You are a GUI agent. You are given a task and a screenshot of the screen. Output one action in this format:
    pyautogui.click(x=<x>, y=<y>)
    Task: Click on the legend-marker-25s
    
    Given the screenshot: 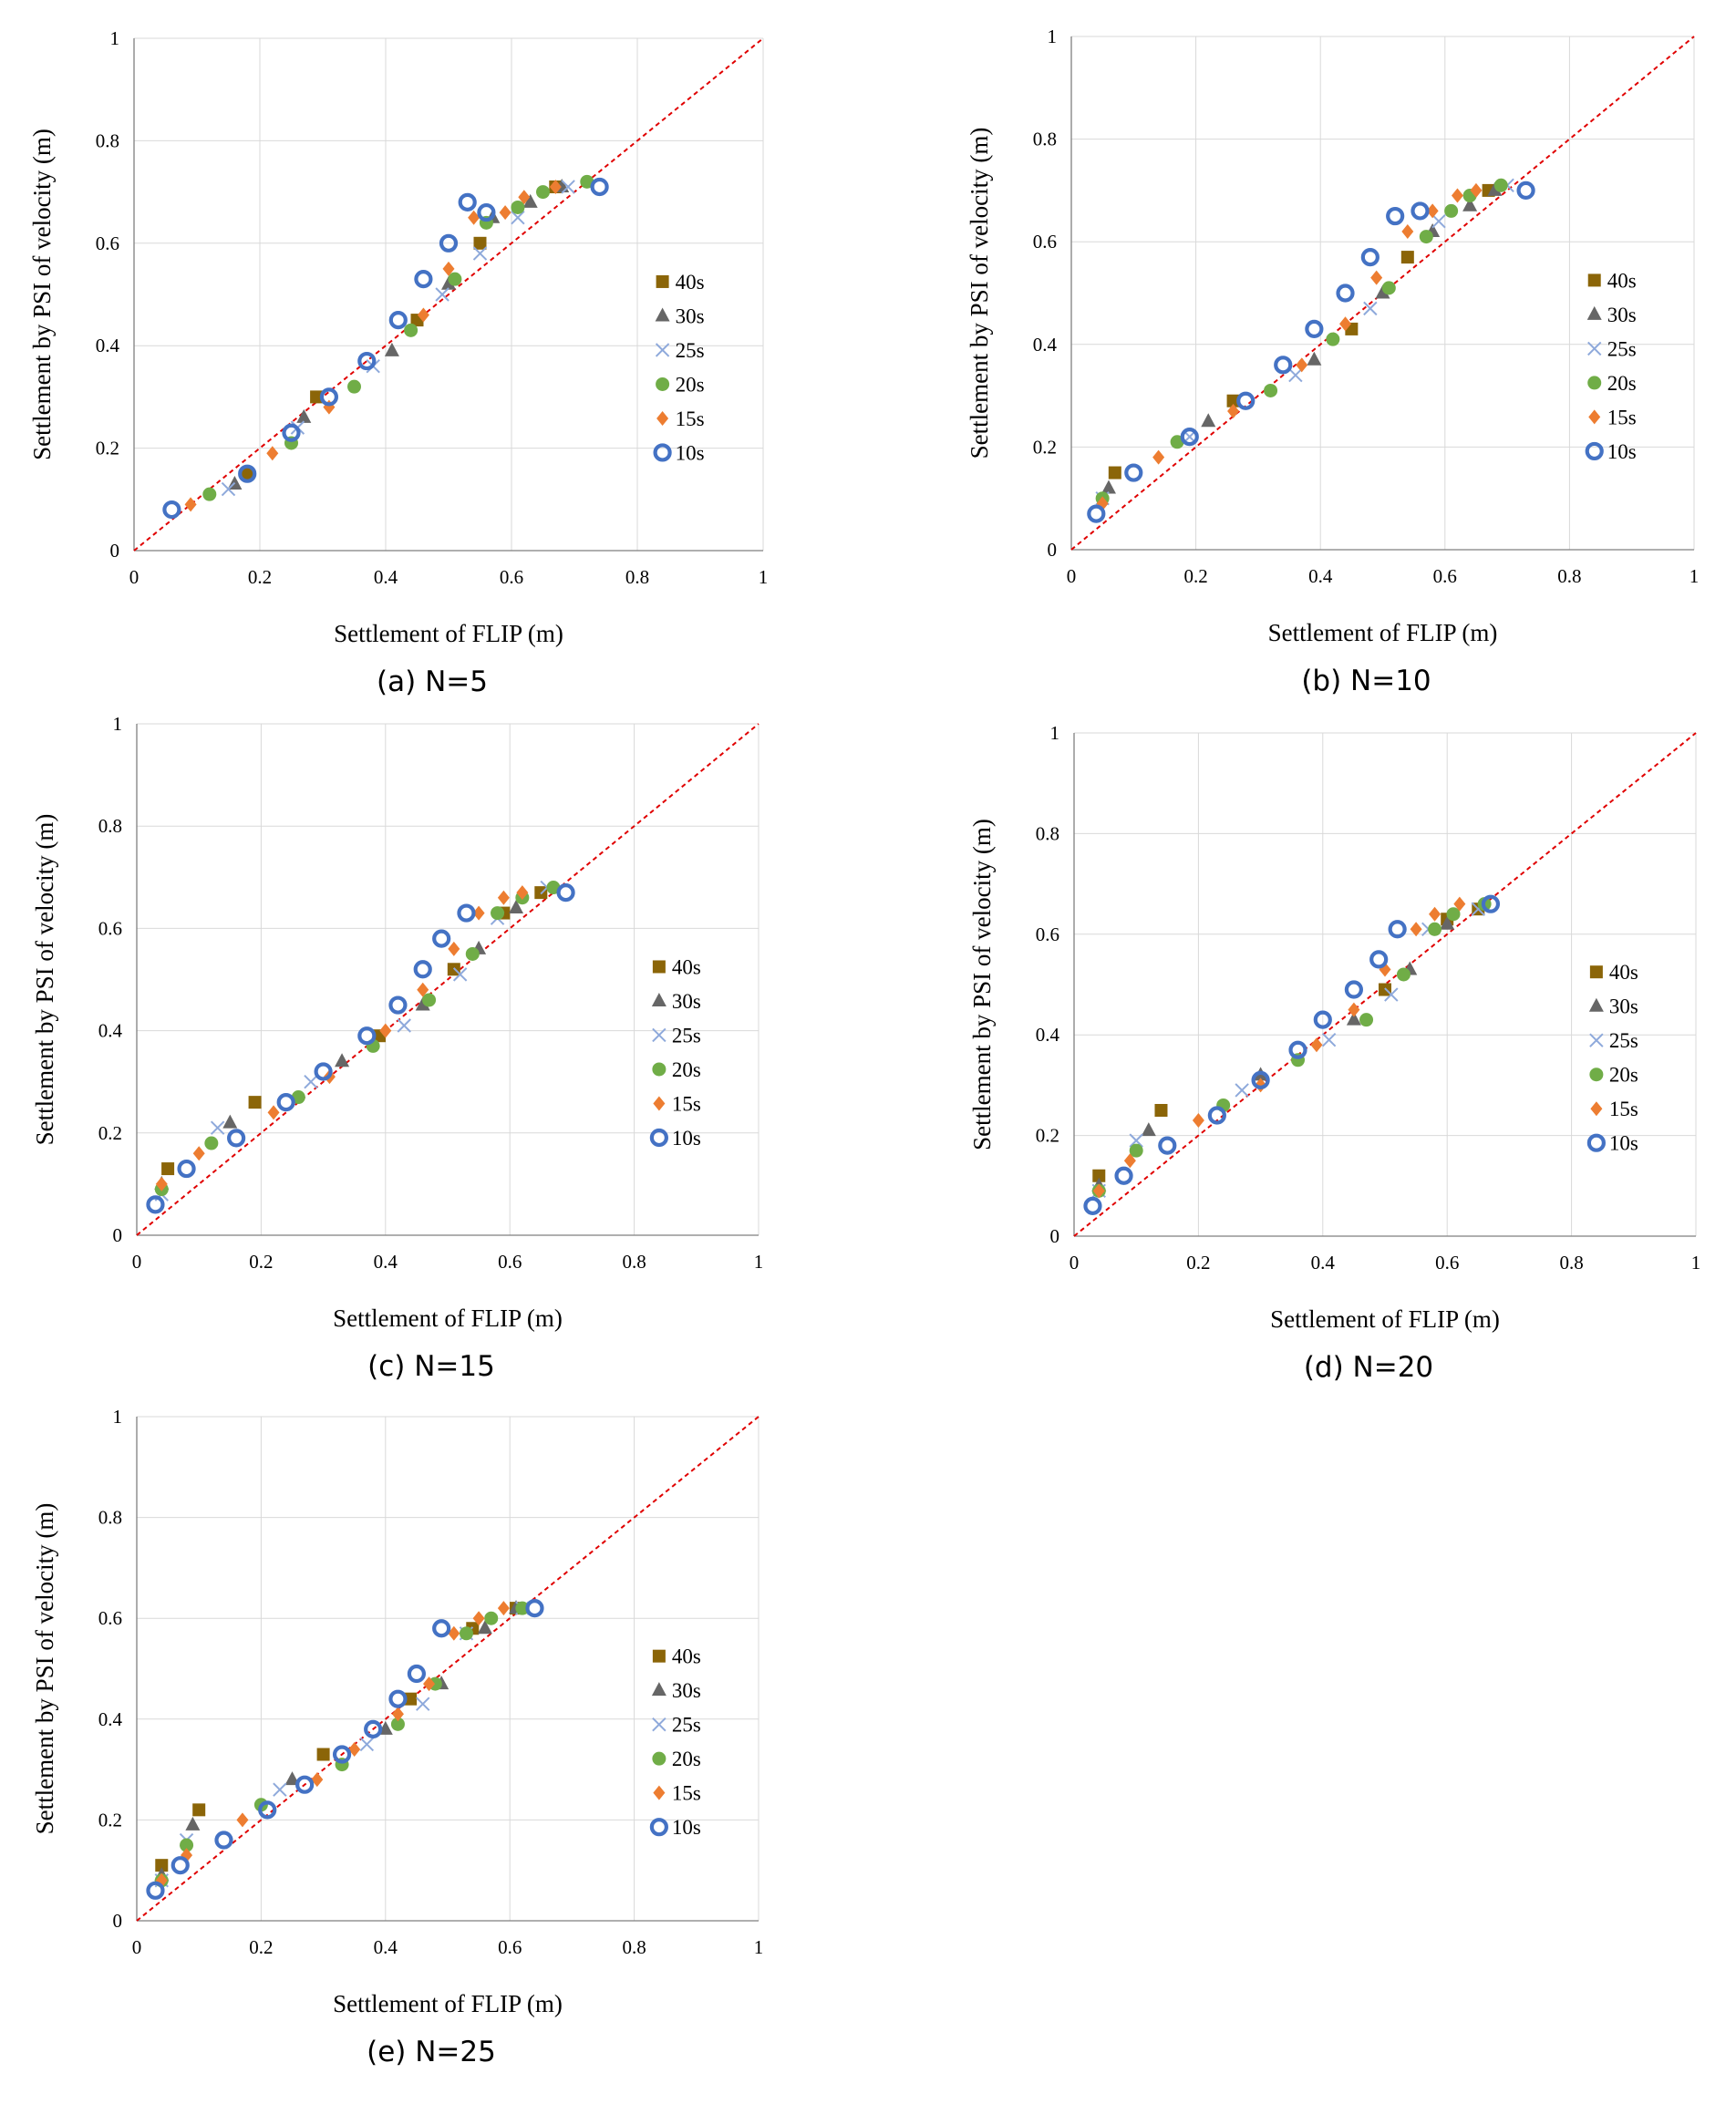 What is the action you would take?
    pyautogui.click(x=659, y=1035)
    